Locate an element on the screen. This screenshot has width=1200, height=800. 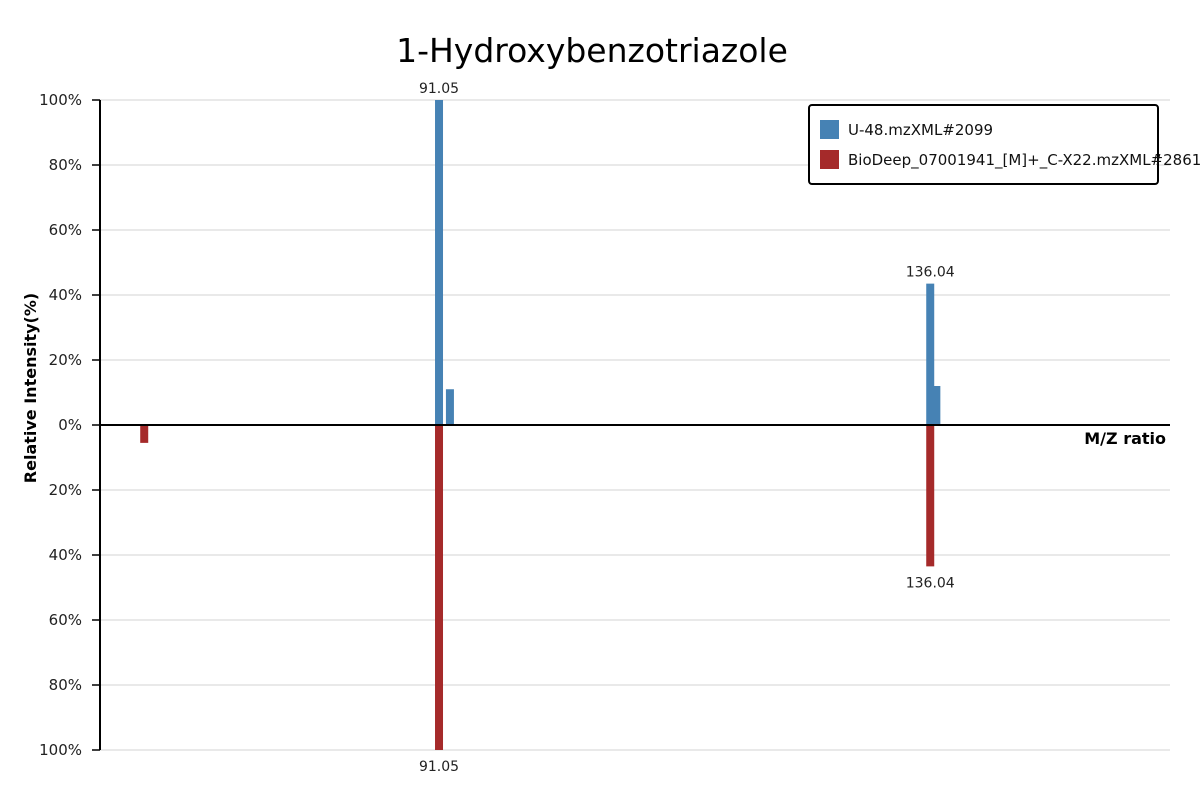
peak-label-reference: 136.04 is located at coordinates (930, 583).